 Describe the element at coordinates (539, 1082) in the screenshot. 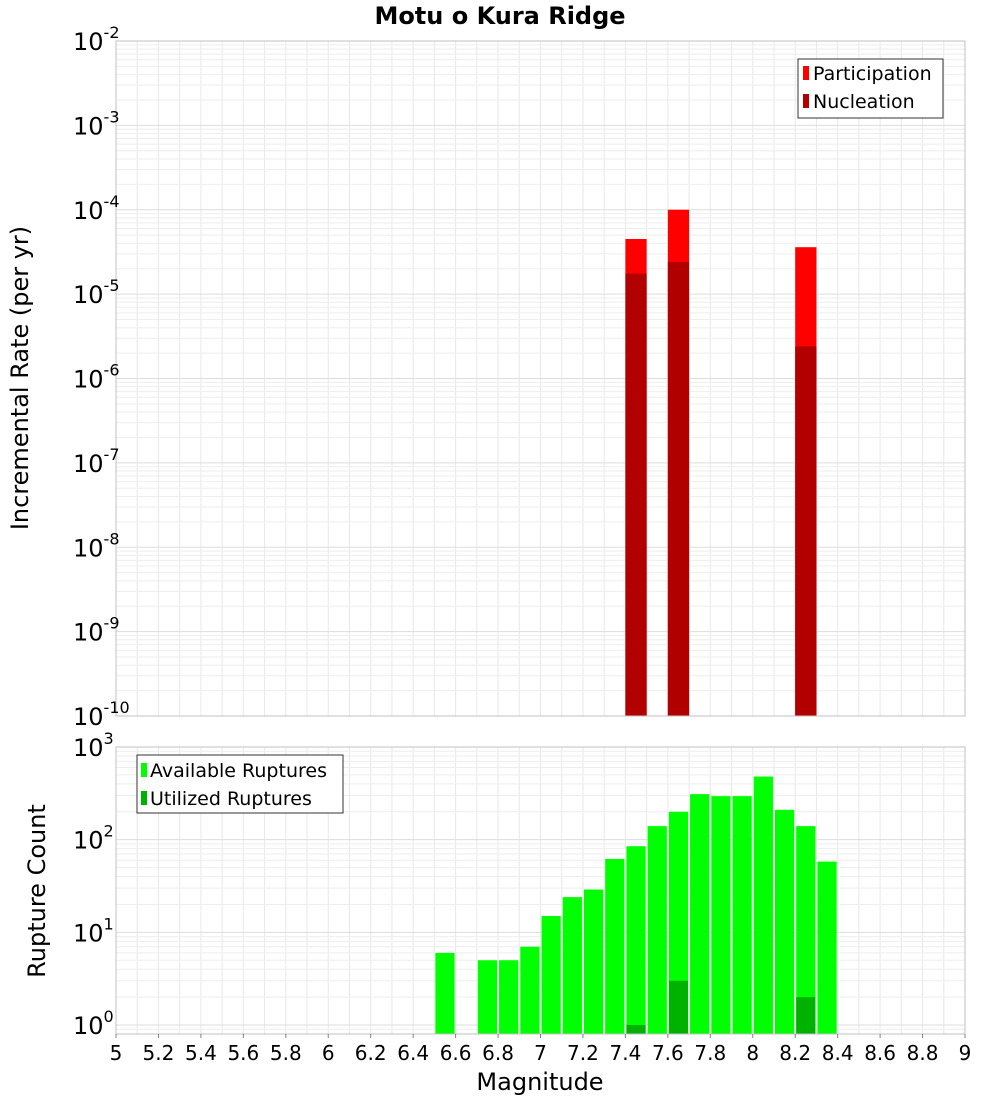

I see `x-axis-label: Magnitude` at that location.